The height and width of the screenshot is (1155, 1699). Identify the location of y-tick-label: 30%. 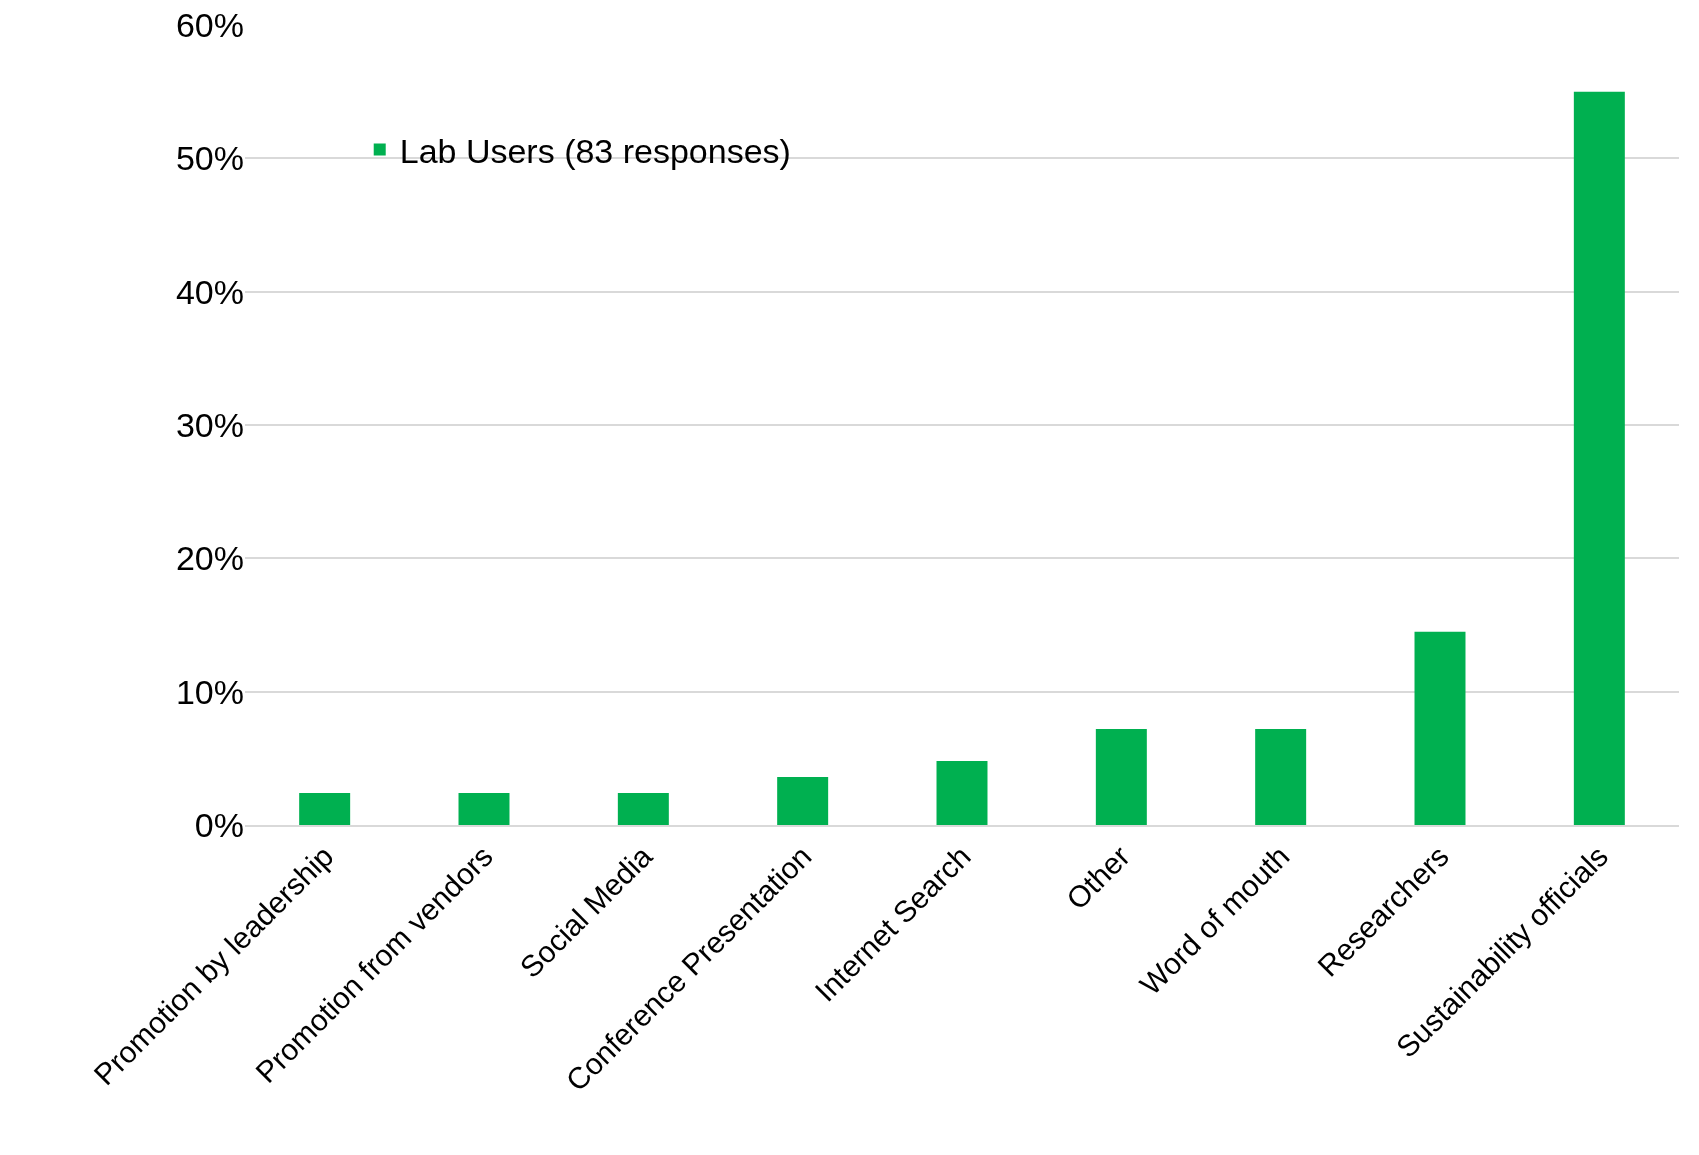
(209, 424).